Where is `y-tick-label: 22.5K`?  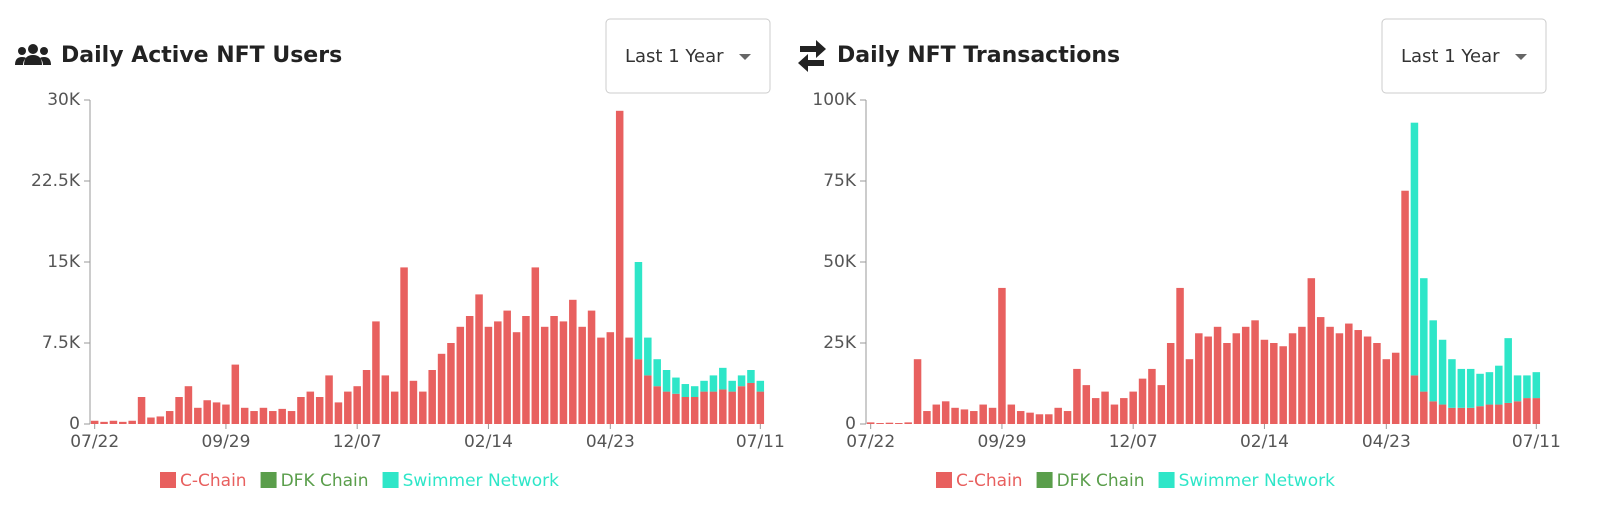
y-tick-label: 22.5K is located at coordinates (56, 181).